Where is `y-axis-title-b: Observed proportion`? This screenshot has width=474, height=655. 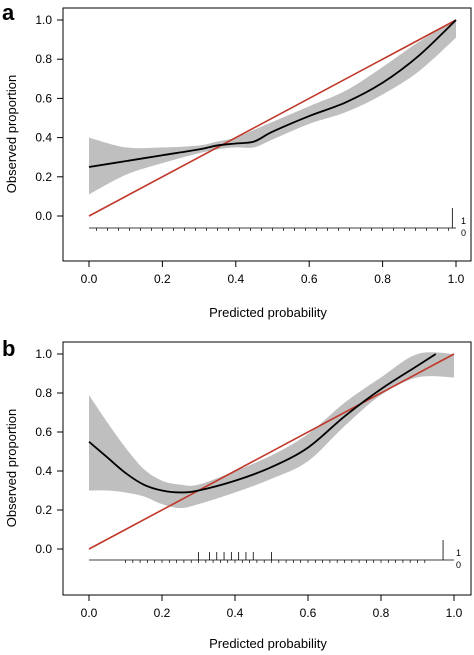 y-axis-title-b: Observed proportion is located at coordinates (11, 468).